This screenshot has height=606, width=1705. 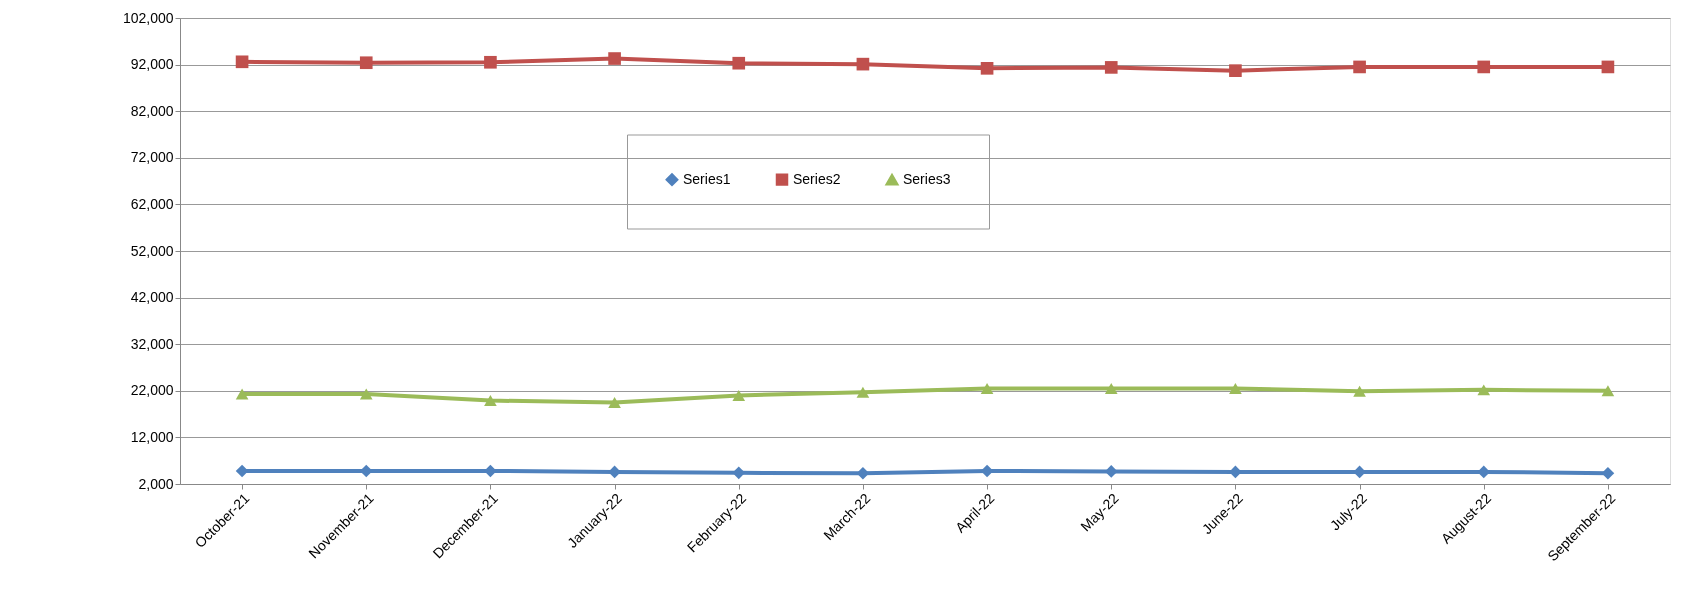 I want to click on y-tick-label: 42,000, so click(x=152, y=297).